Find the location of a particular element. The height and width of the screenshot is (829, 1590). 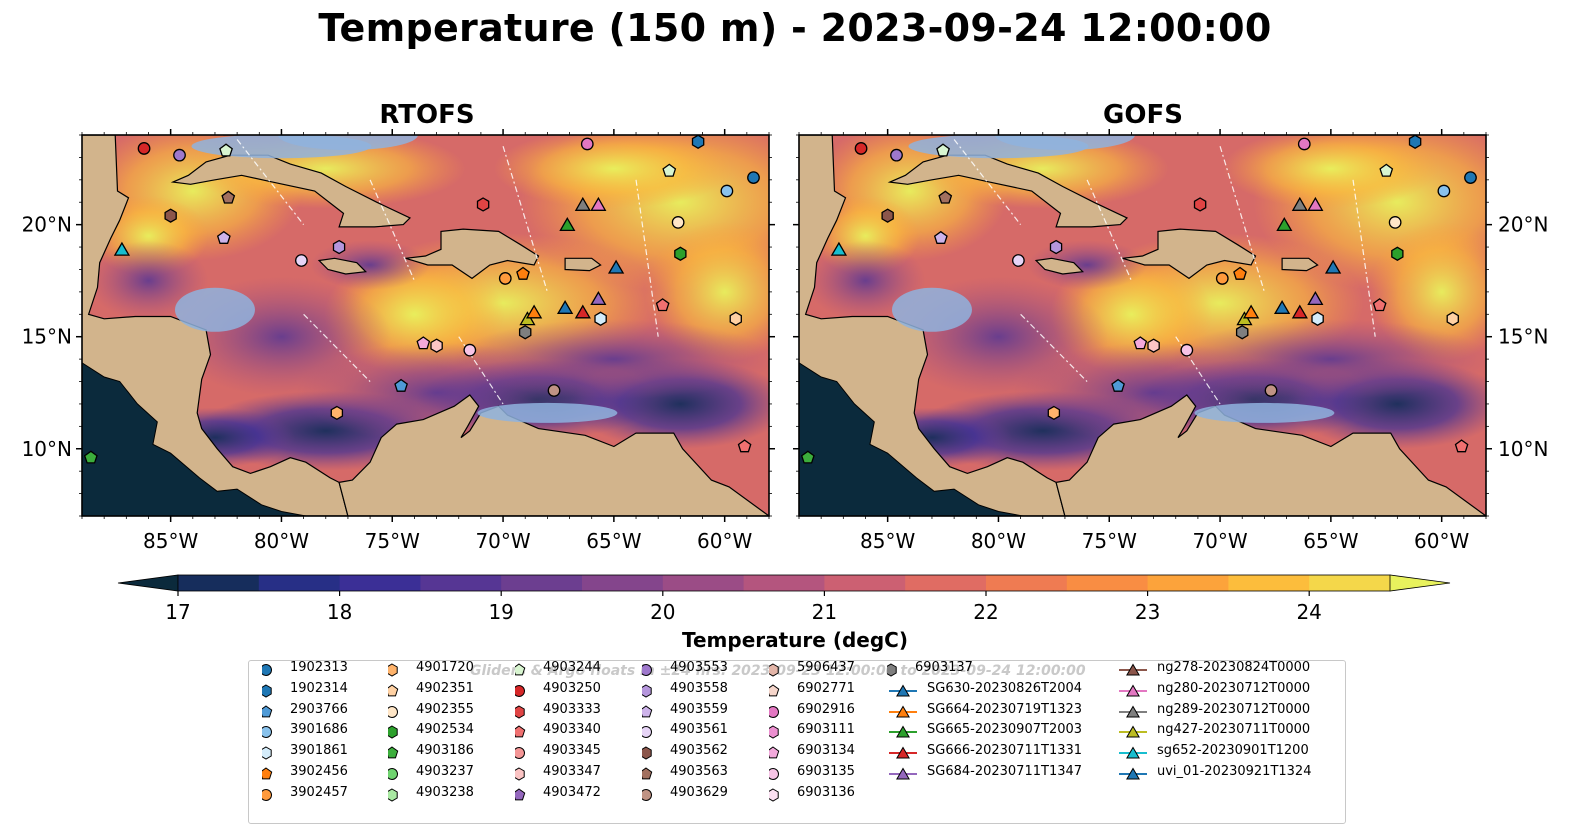

lon-tick-label: 70°W is located at coordinates (502, 541).